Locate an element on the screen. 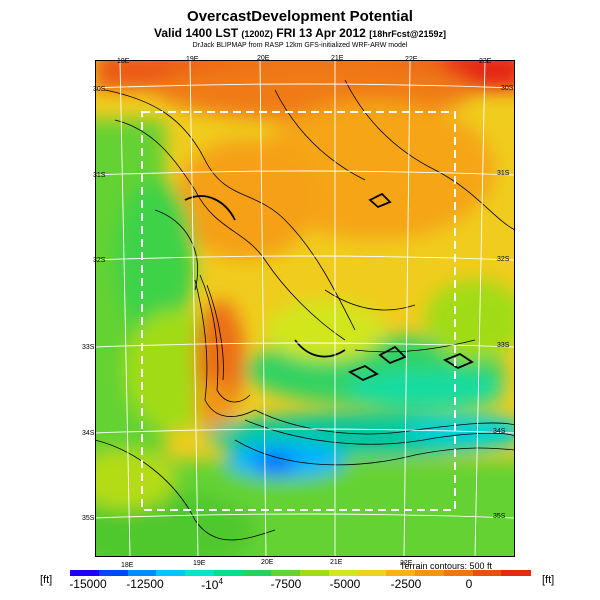  lon-label-bottom: 19E is located at coordinates (199, 563).